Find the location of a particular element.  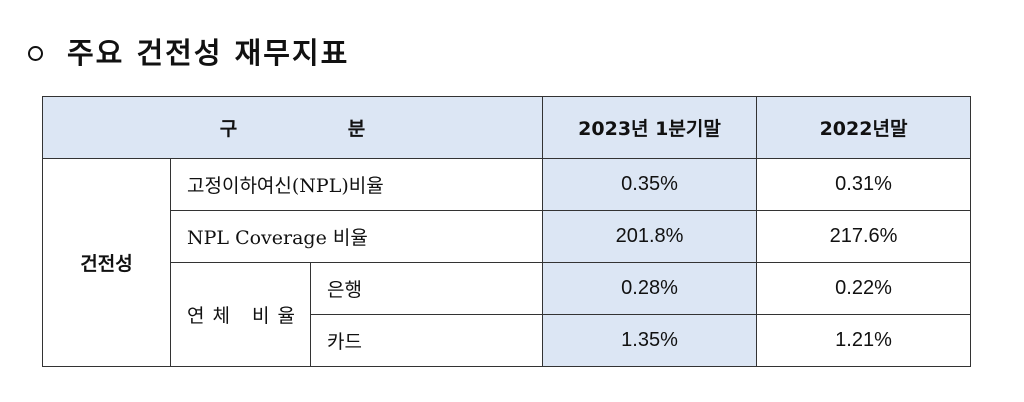

value-2023q1: 201.8% is located at coordinates (649, 236).